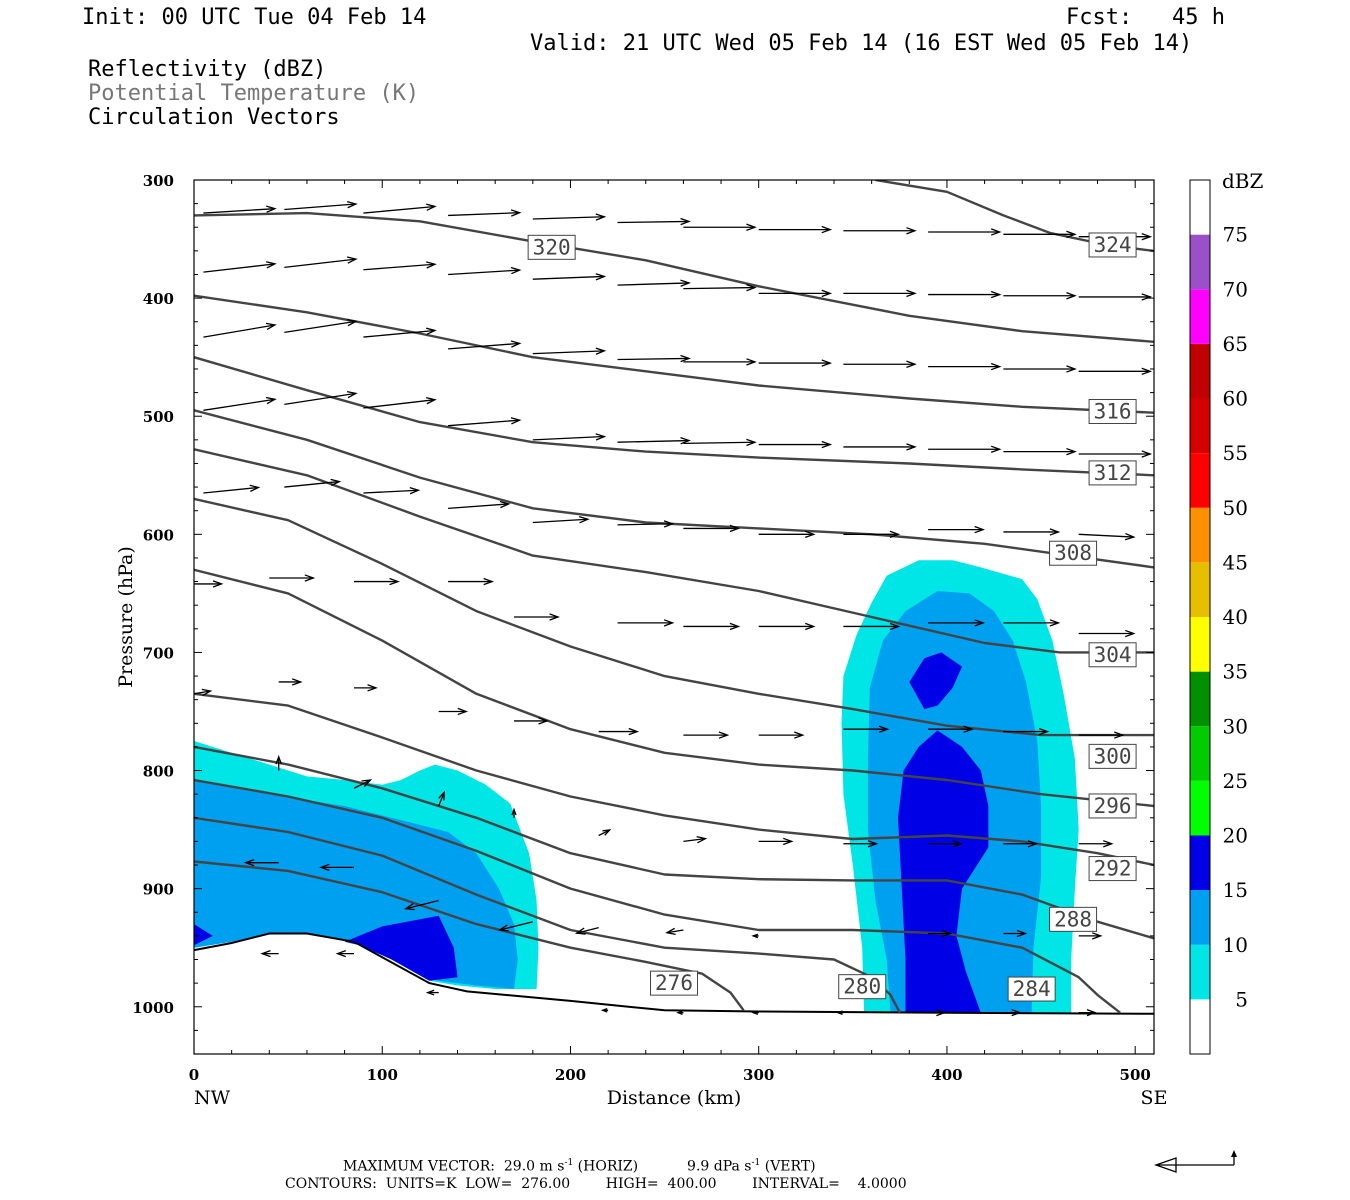  Describe the element at coordinates (608, 1166) in the screenshot. I see `max-vector-horiz-unit: (HORIZ)` at that location.